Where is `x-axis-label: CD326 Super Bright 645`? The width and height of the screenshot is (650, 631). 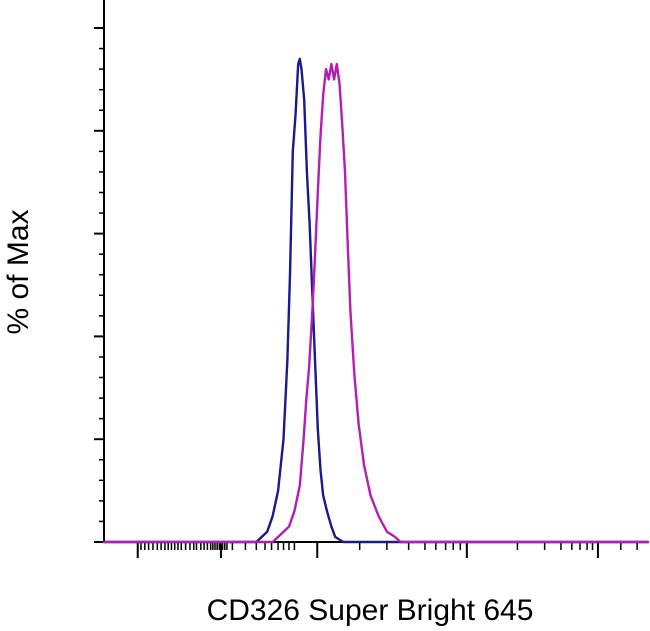 x-axis-label: CD326 Super Bright 645 is located at coordinates (370, 610).